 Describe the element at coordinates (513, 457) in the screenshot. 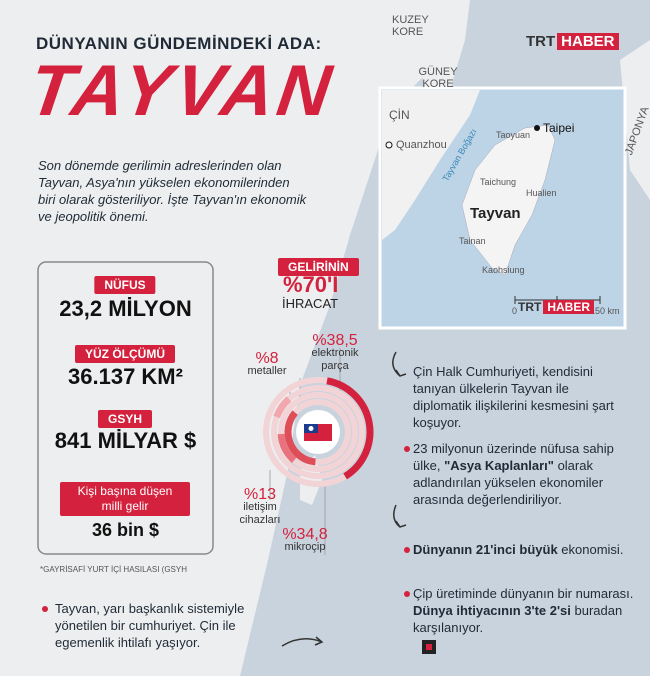

I see `bullet-run: 23 milyonun üzerinde nüfusa sahip ülke,` at that location.